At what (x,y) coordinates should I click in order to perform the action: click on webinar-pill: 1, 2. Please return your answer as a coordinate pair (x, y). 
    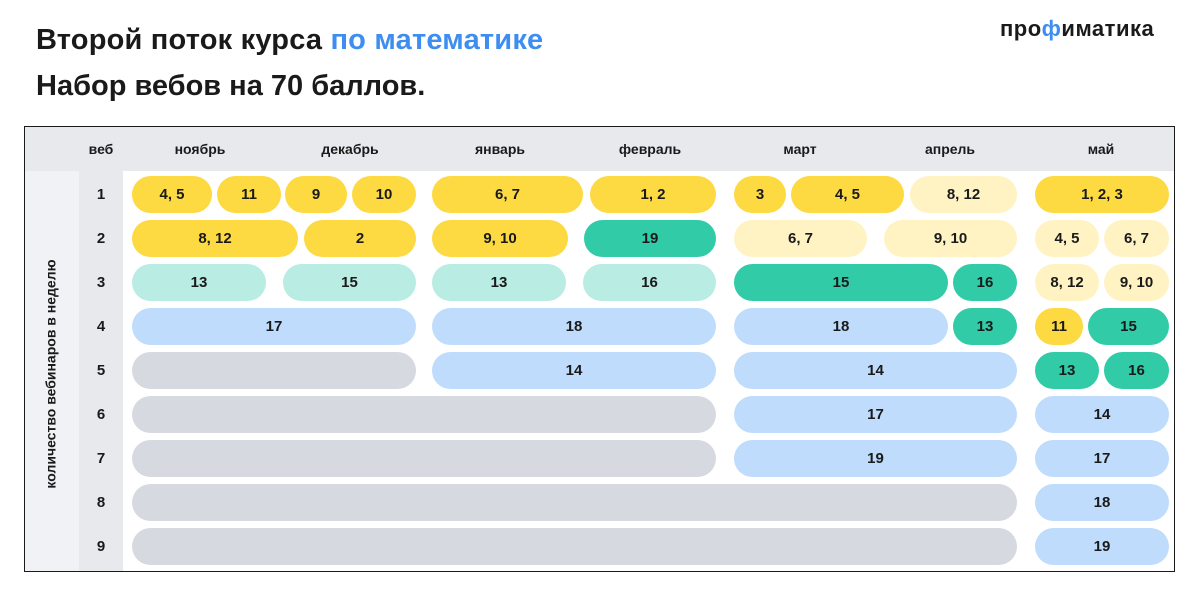
    Looking at the image, I should click on (653, 194).